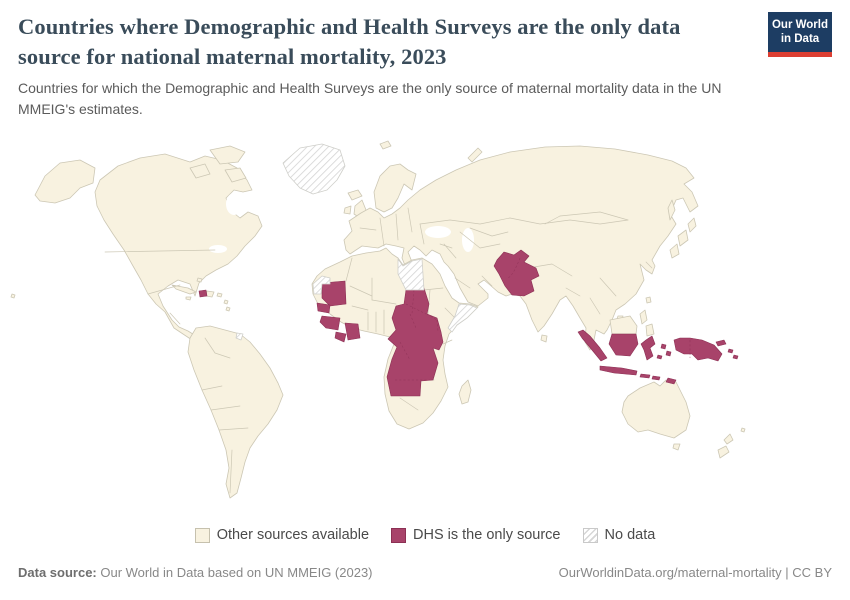 This screenshot has width=850, height=600. Describe the element at coordinates (395, 188) in the screenshot. I see `region-scandinavia` at that location.